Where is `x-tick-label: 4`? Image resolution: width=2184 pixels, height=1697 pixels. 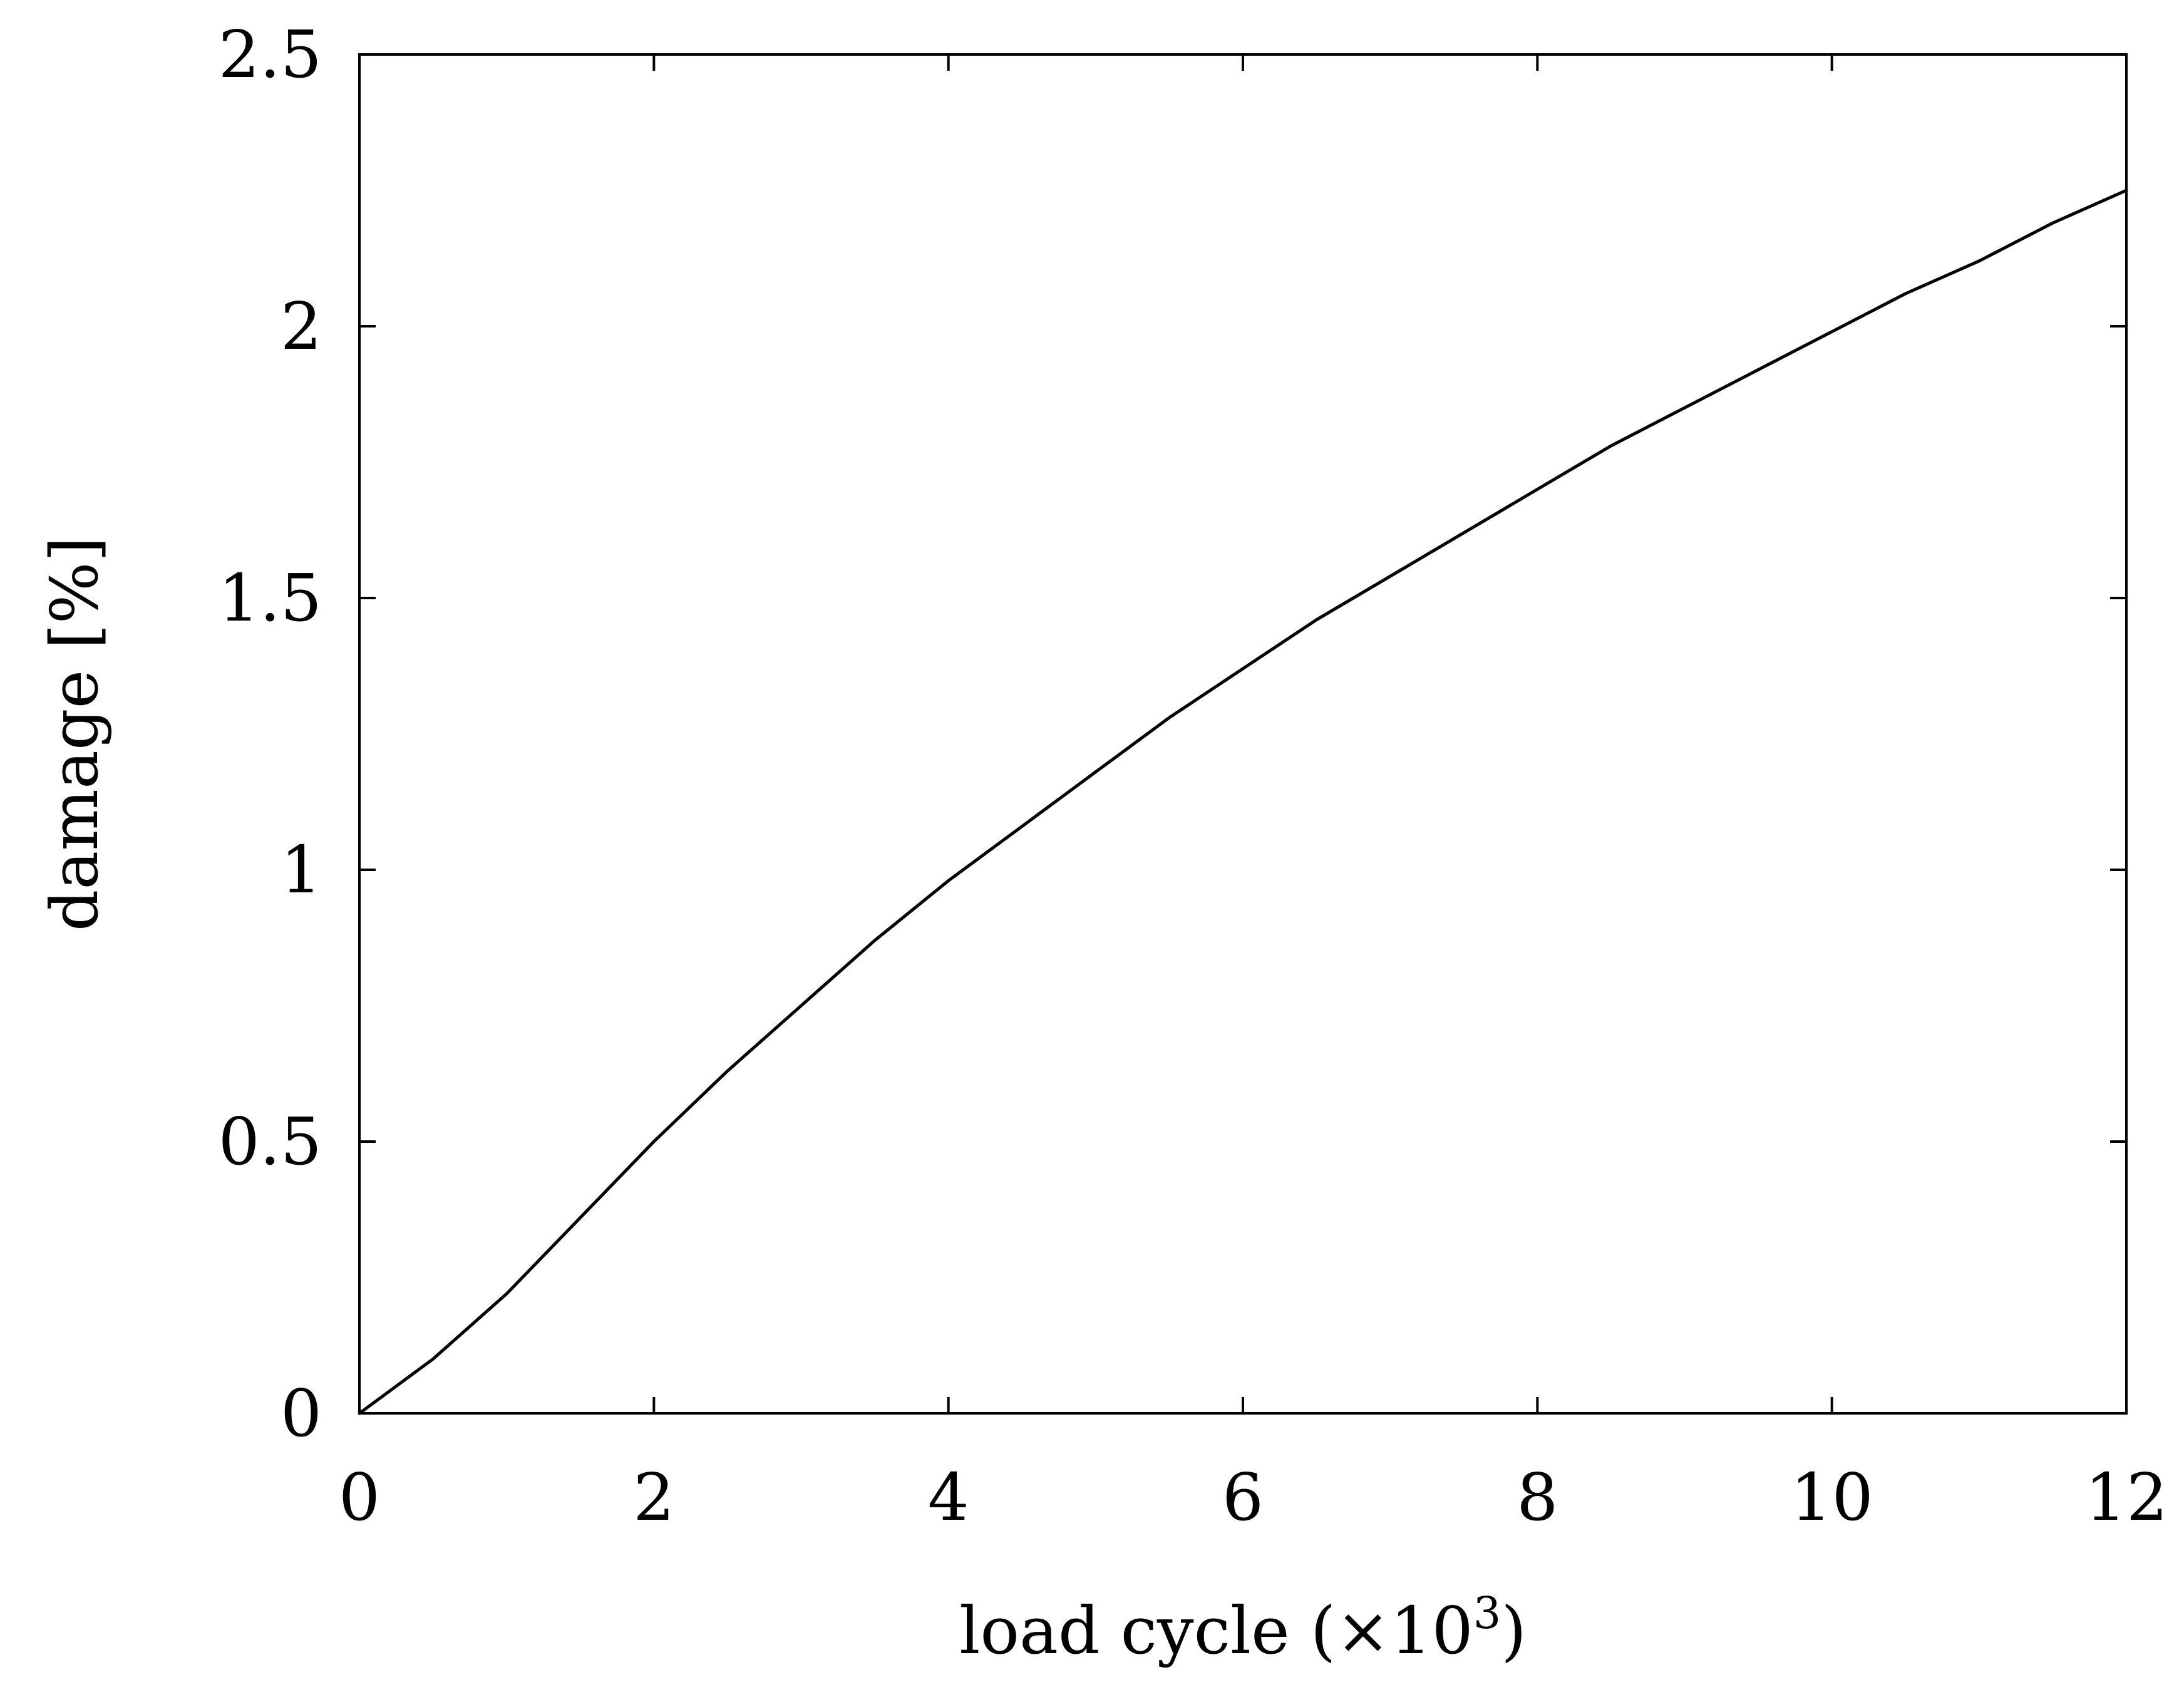 x-tick-label: 4 is located at coordinates (948, 1497).